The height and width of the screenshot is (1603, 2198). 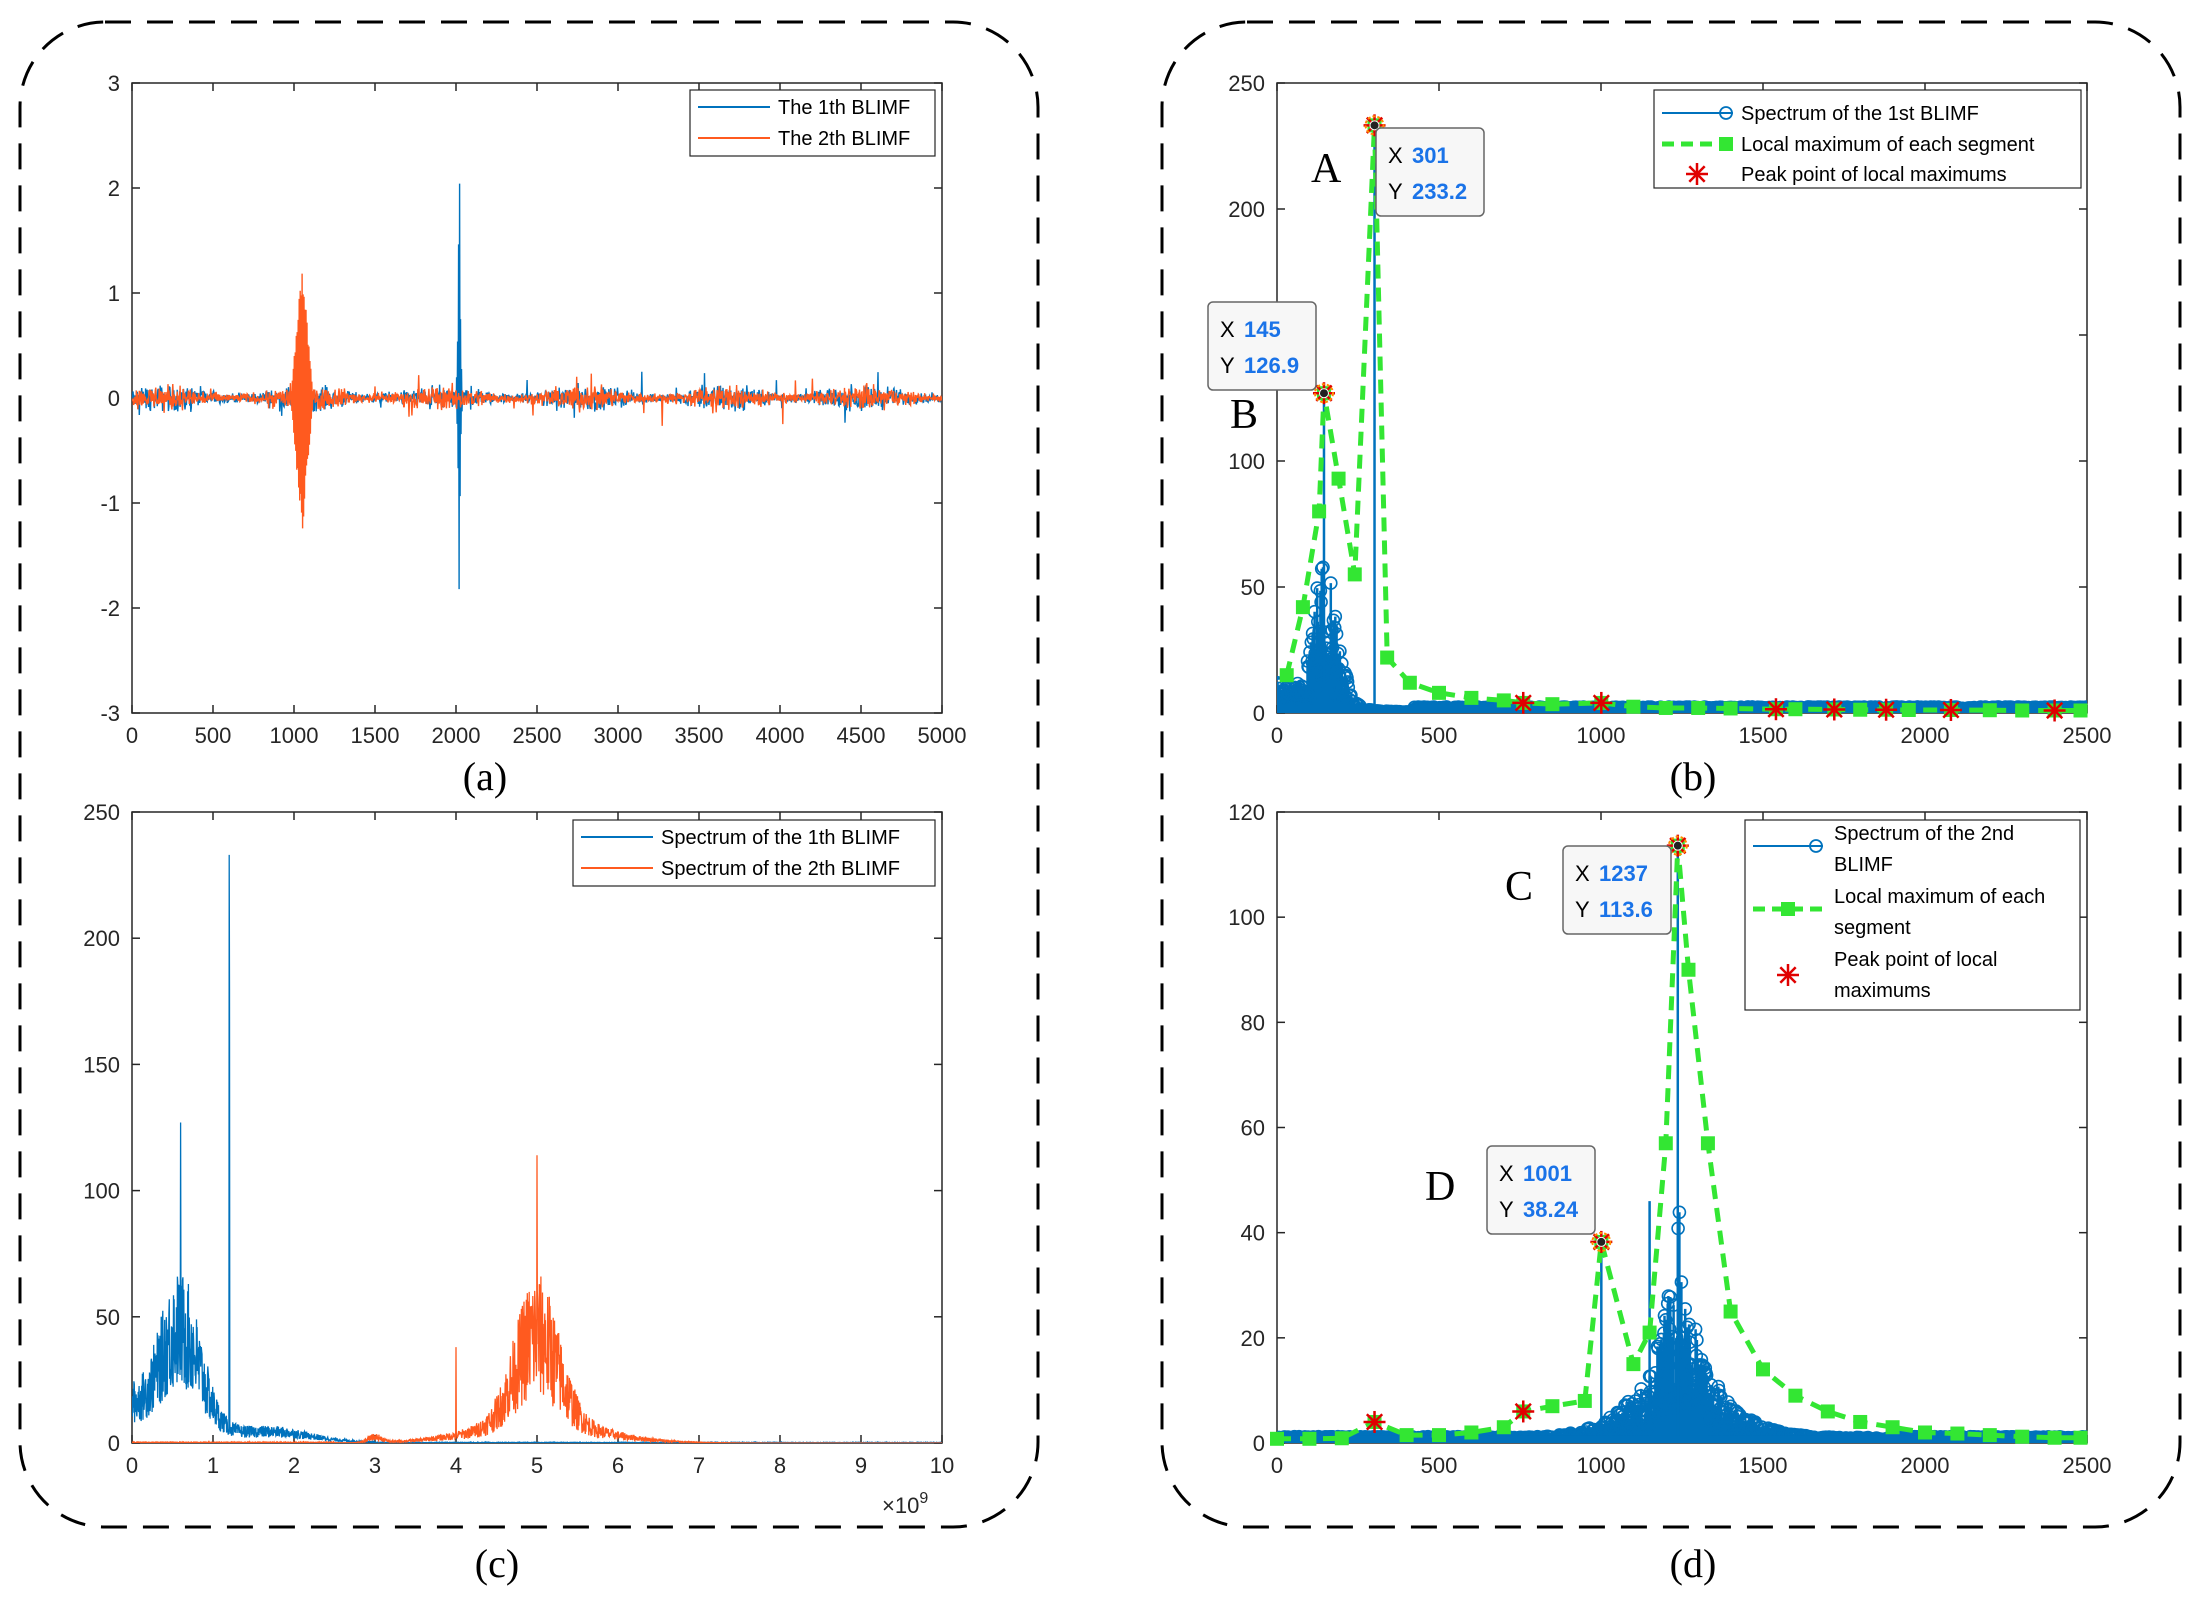 I want to click on d-legend-label: Local maximum of each segment, so click(x=1939, y=912).